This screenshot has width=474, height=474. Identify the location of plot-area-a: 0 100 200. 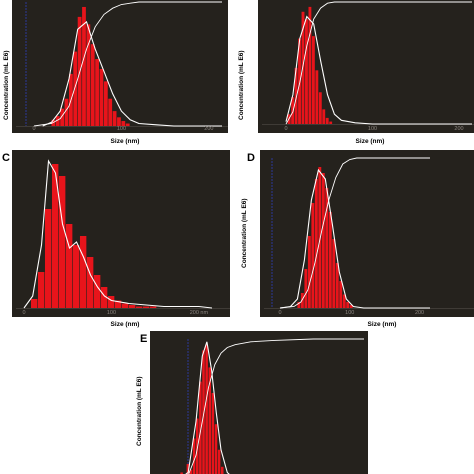
(120, 66).